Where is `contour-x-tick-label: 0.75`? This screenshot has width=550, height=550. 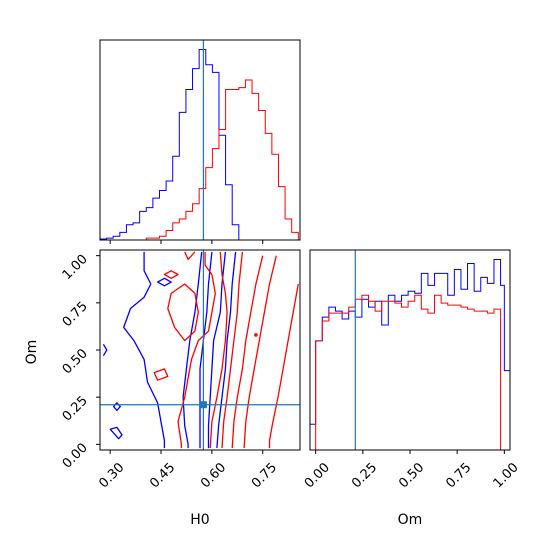 contour-x-tick-label: 0.75 is located at coordinates (264, 475).